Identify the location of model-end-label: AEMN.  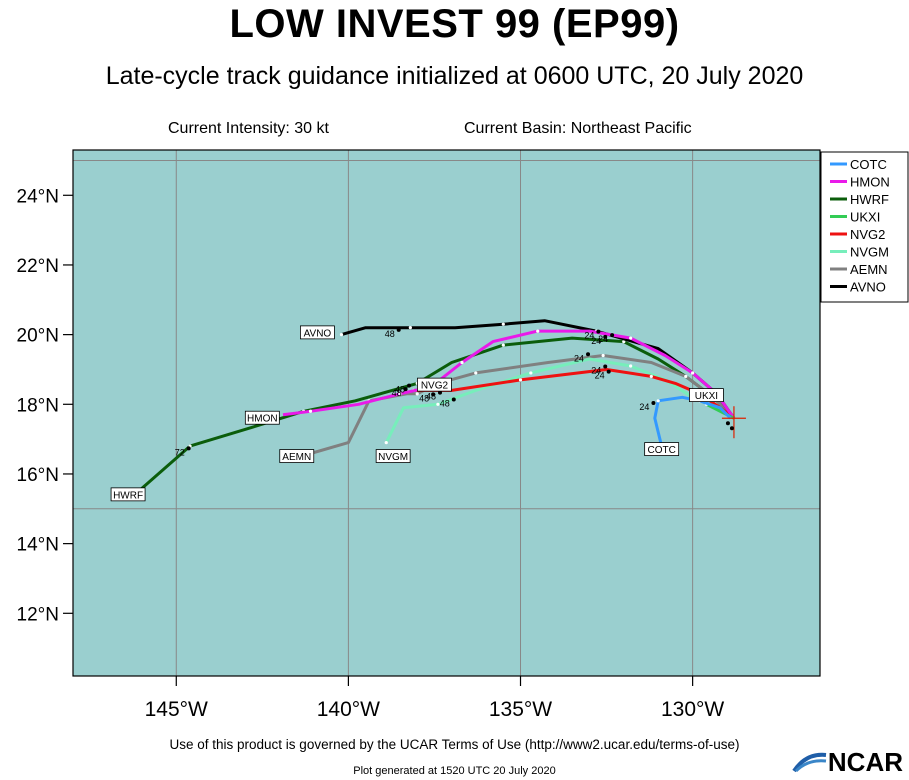
(296, 457).